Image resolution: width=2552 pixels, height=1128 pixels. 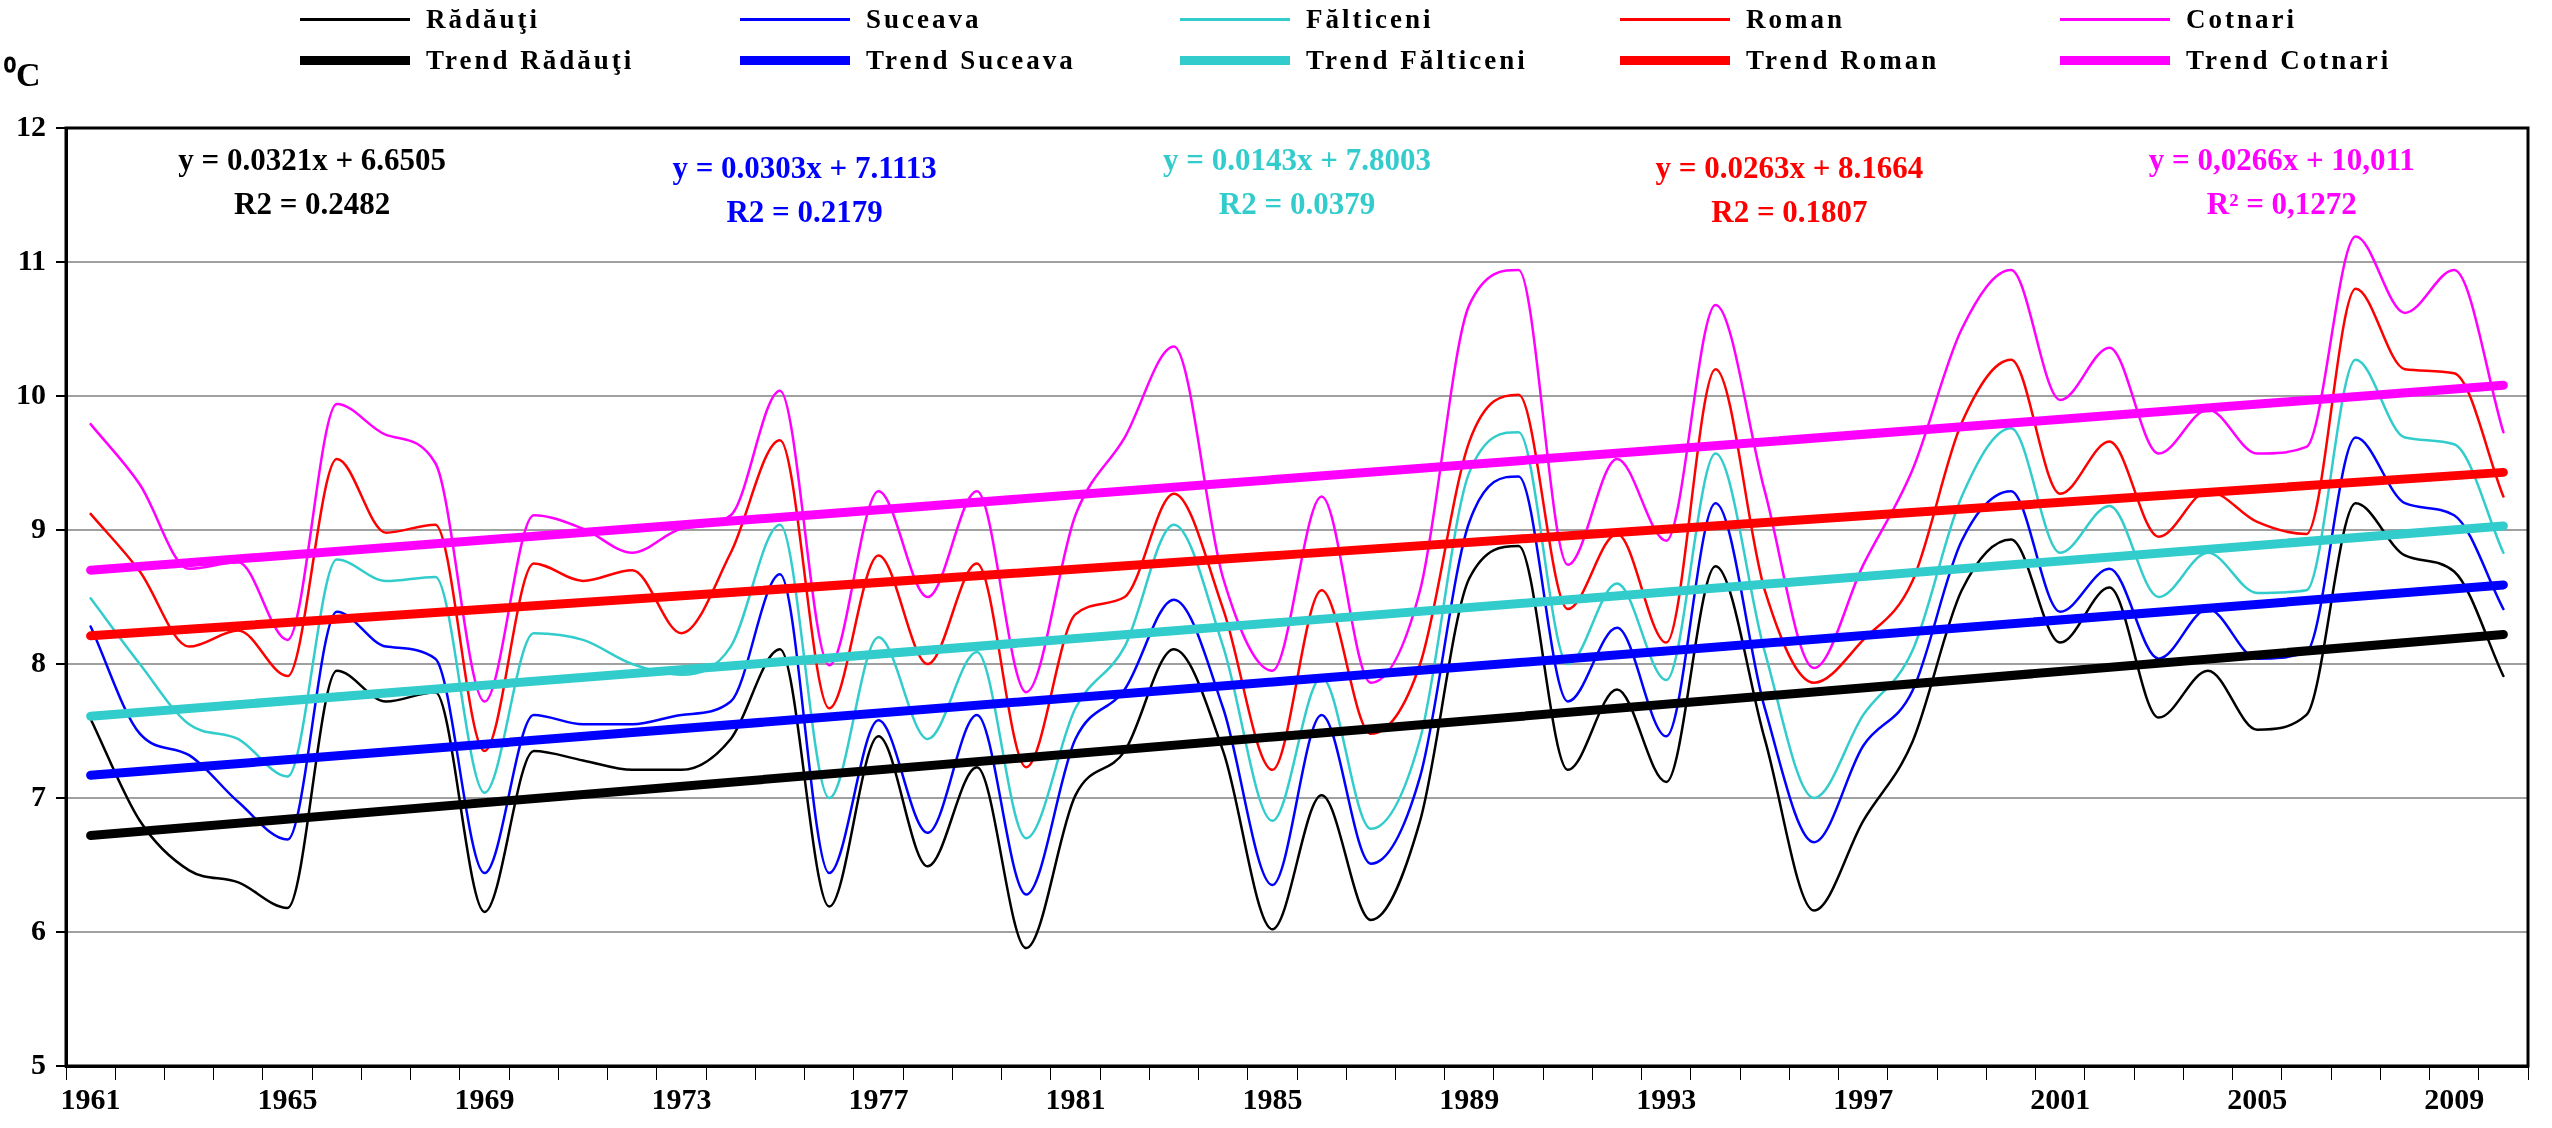 What do you see at coordinates (2060, 1098) in the screenshot?
I see `x-tick-label: 2001` at bounding box center [2060, 1098].